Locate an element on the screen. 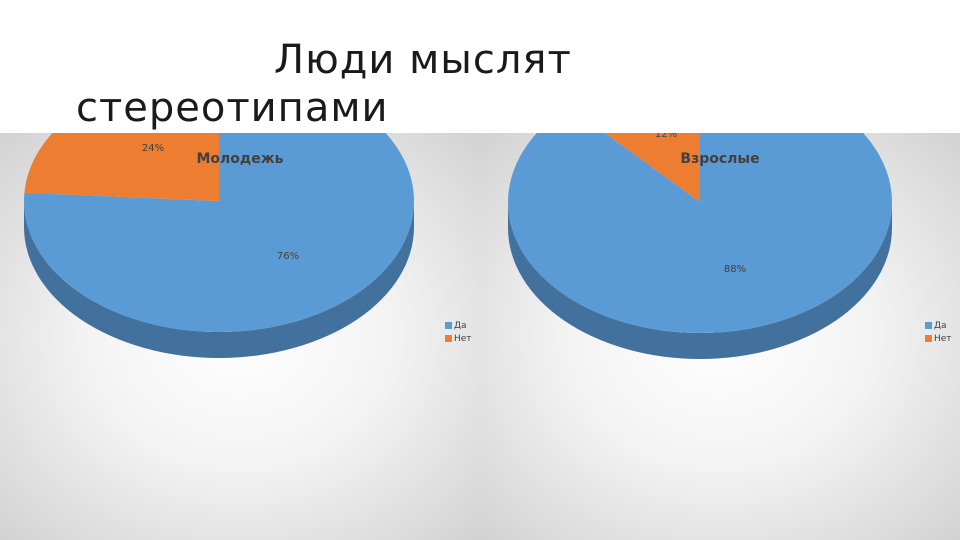 This screenshot has width=960, height=540. chart-title-molodezh: Молодежь is located at coordinates (240, 159).